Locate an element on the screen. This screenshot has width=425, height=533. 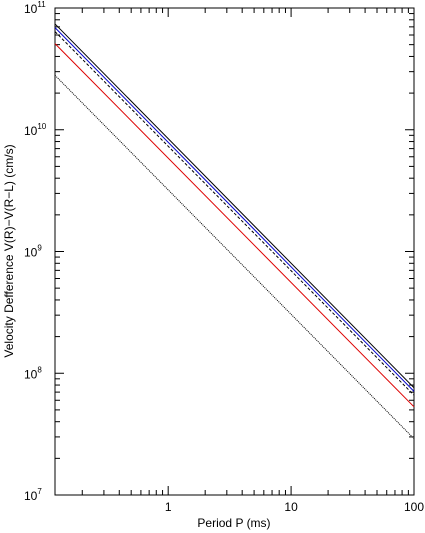
y-tick-label: 10⁸ is located at coordinates (33, 373).